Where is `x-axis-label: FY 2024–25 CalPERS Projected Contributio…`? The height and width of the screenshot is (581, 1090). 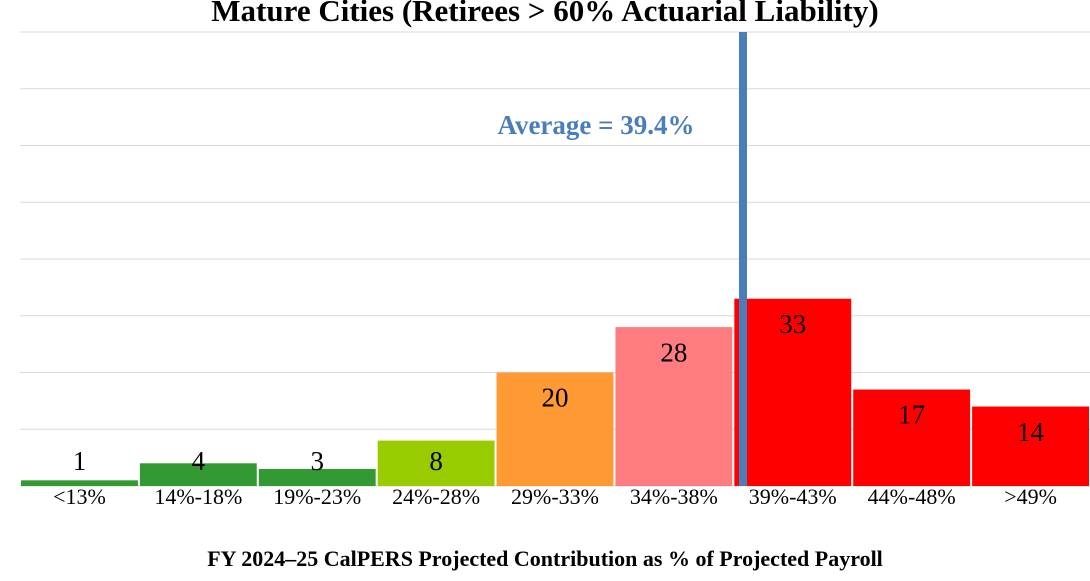 x-axis-label: FY 2024–25 CalPERS Projected Contributio… is located at coordinates (545, 558).